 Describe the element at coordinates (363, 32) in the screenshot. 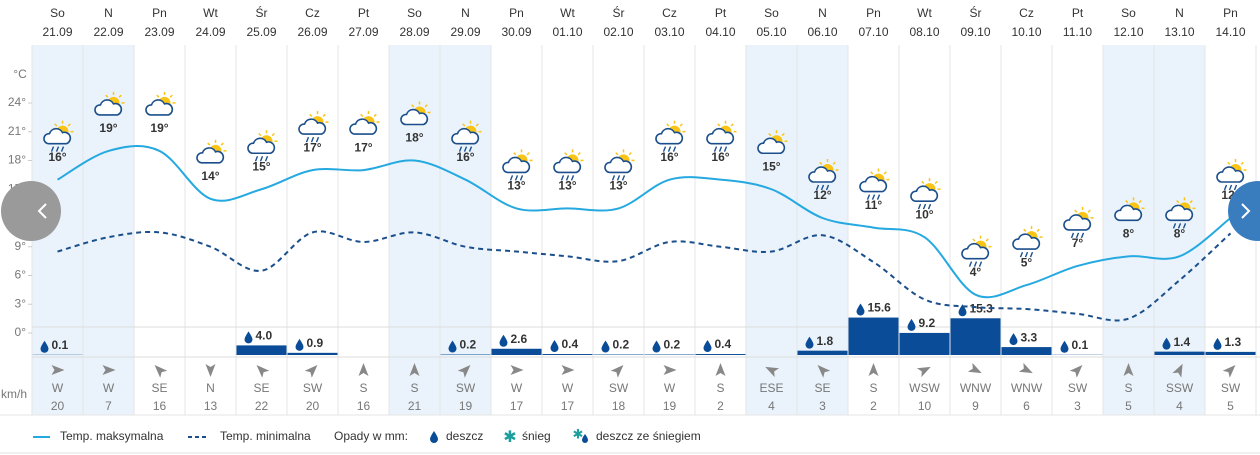

I see `date-label: 27.09` at that location.